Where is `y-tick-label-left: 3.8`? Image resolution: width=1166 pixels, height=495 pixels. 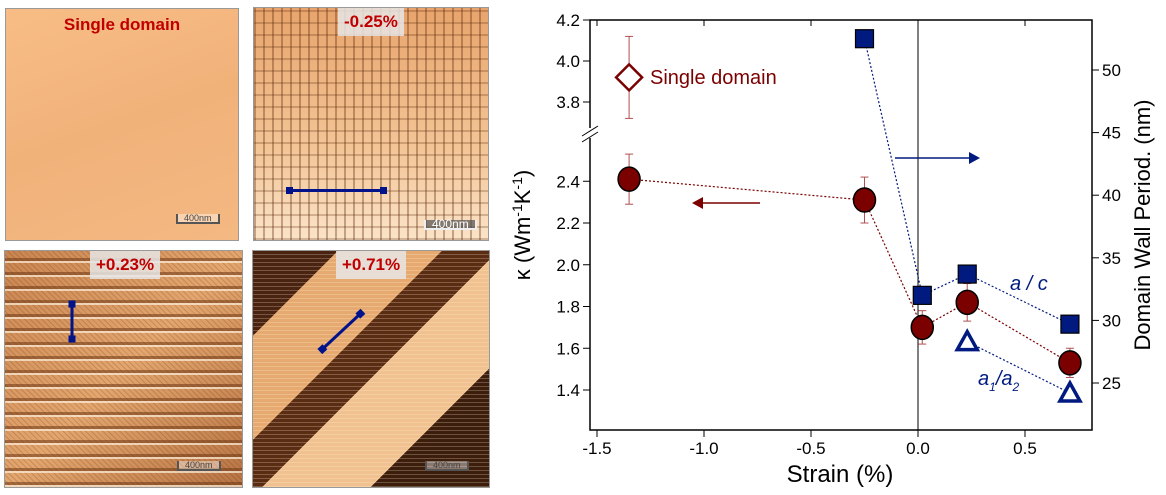 y-tick-label-left: 3.8 is located at coordinates (568, 102).